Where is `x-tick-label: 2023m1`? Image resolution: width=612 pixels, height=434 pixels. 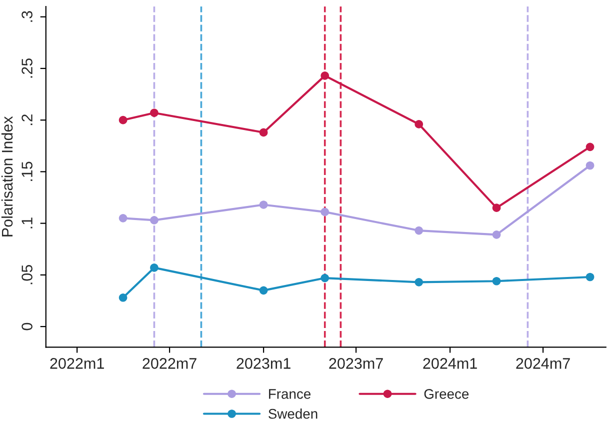
x-tick-label: 2023m1 is located at coordinates (263, 363).